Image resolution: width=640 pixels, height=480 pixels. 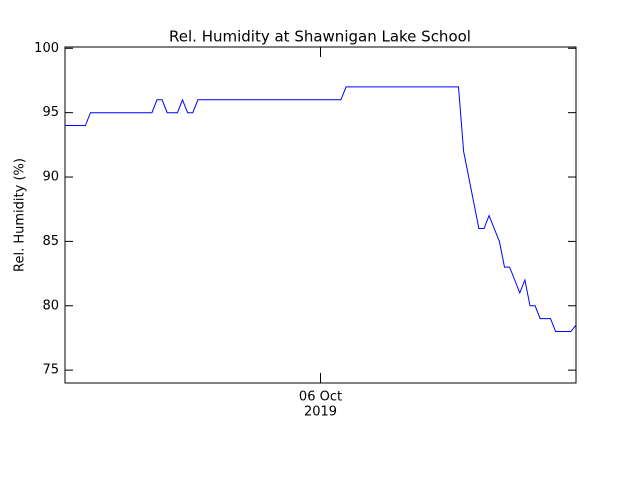 I want to click on x-tick-label: 06 Oct, so click(x=320, y=397).